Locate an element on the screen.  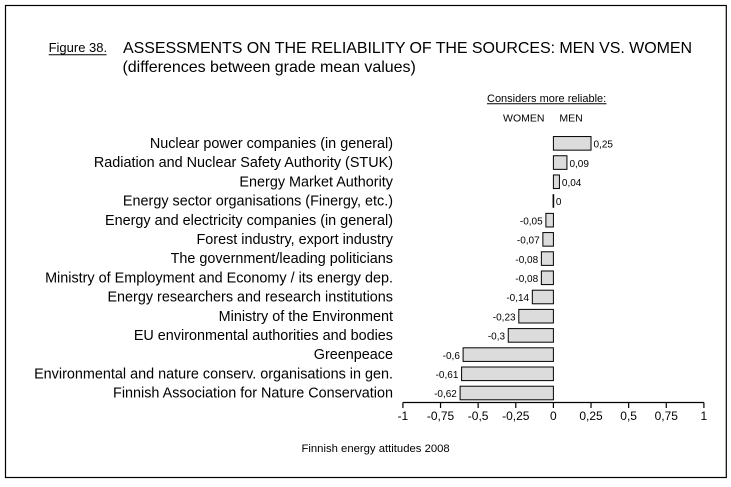
svg-text:Nuclear power companies (in ge: Nuclear power companies (in general) is located at coordinates (271, 144).